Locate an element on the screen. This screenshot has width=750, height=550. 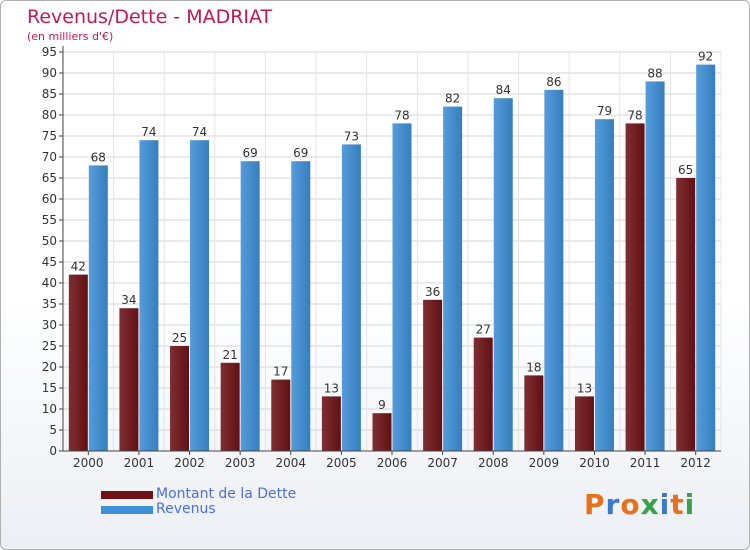
data-label-revenus: 68 is located at coordinates (98, 157).